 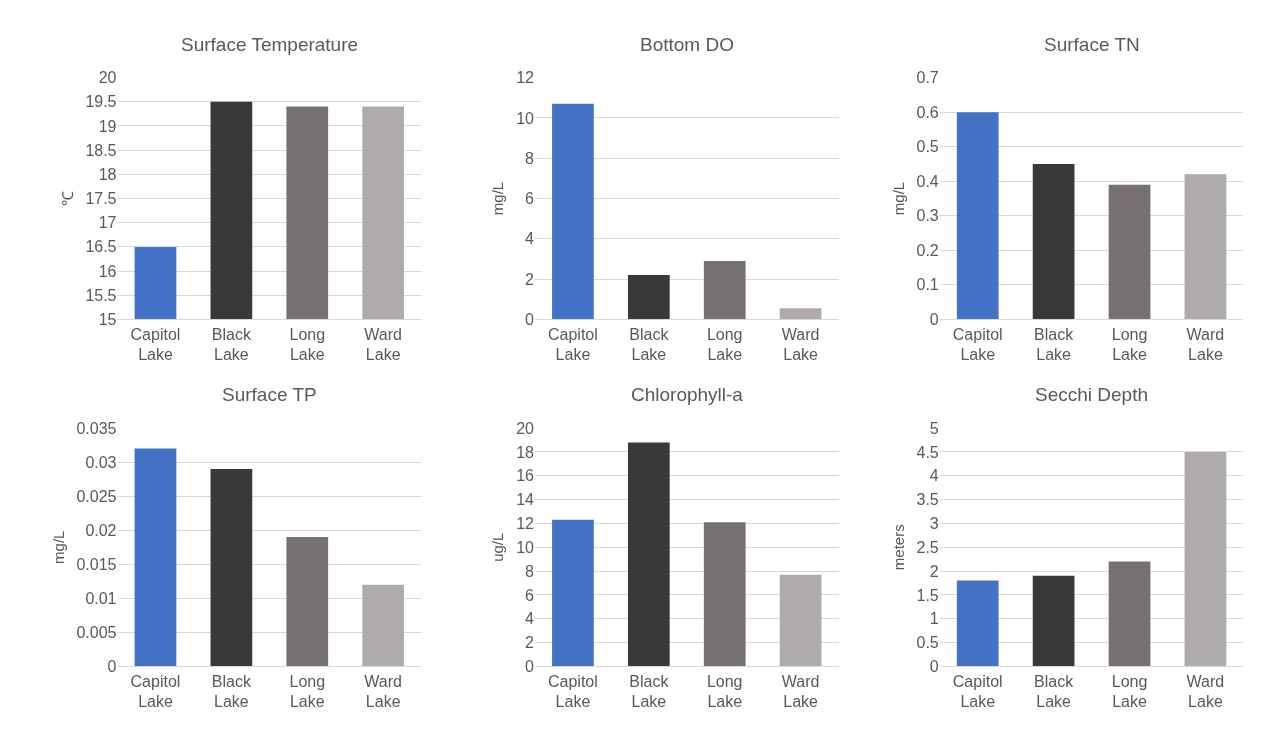 What do you see at coordinates (96, 496) in the screenshot?
I see `y-tick-label: 0.025` at bounding box center [96, 496].